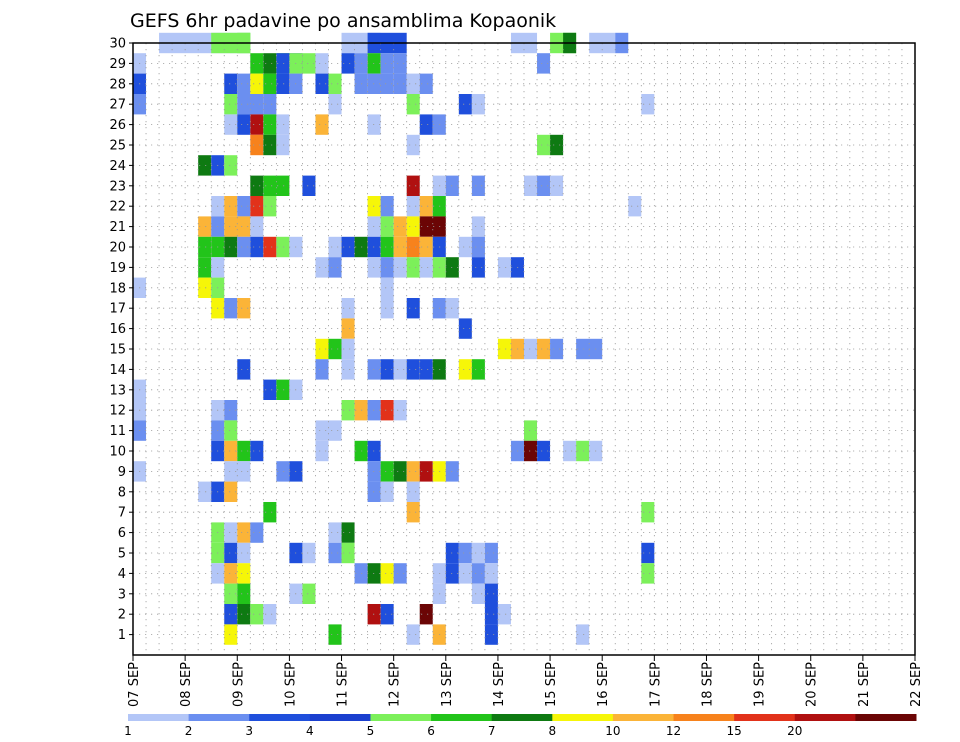 The height and width of the screenshot is (742, 960). What do you see at coordinates (117, 248) in the screenshot?
I see `y-tick-label: 20` at bounding box center [117, 248].